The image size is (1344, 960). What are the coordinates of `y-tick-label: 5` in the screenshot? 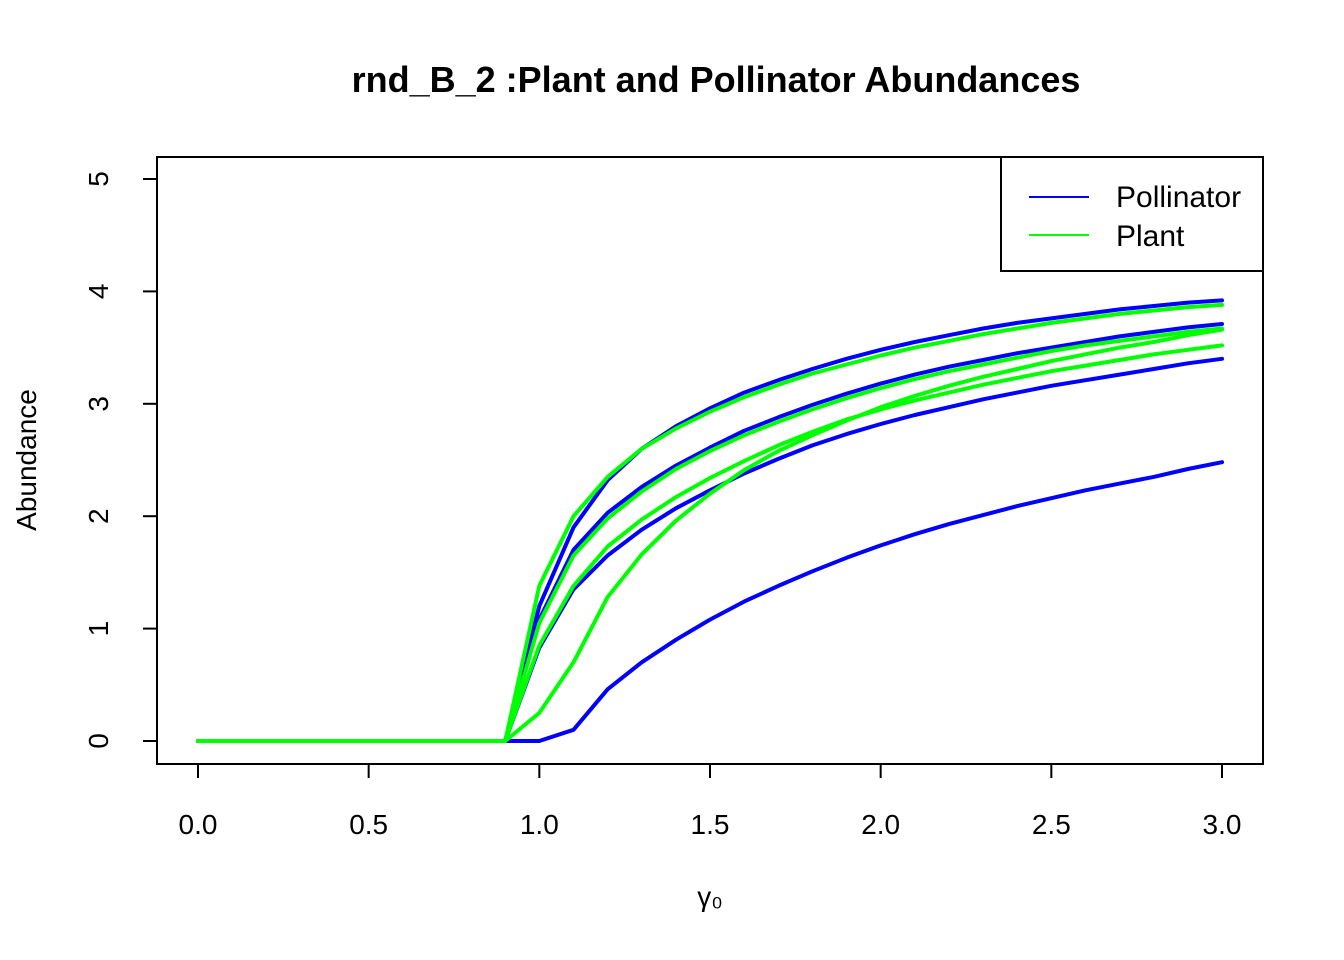 It's located at (98, 179).